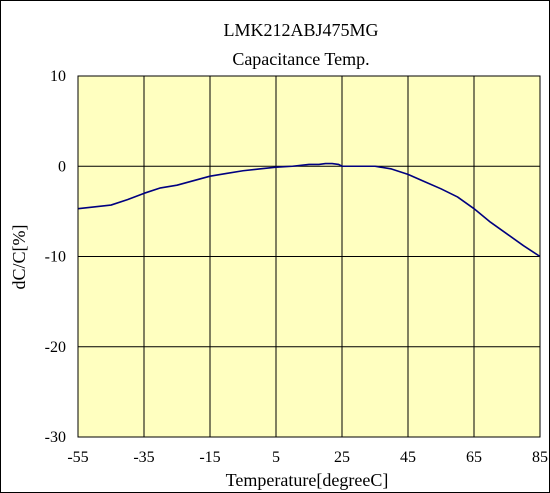  Describe the element at coordinates (62, 166) in the screenshot. I see `y-tick-label: 0` at that location.